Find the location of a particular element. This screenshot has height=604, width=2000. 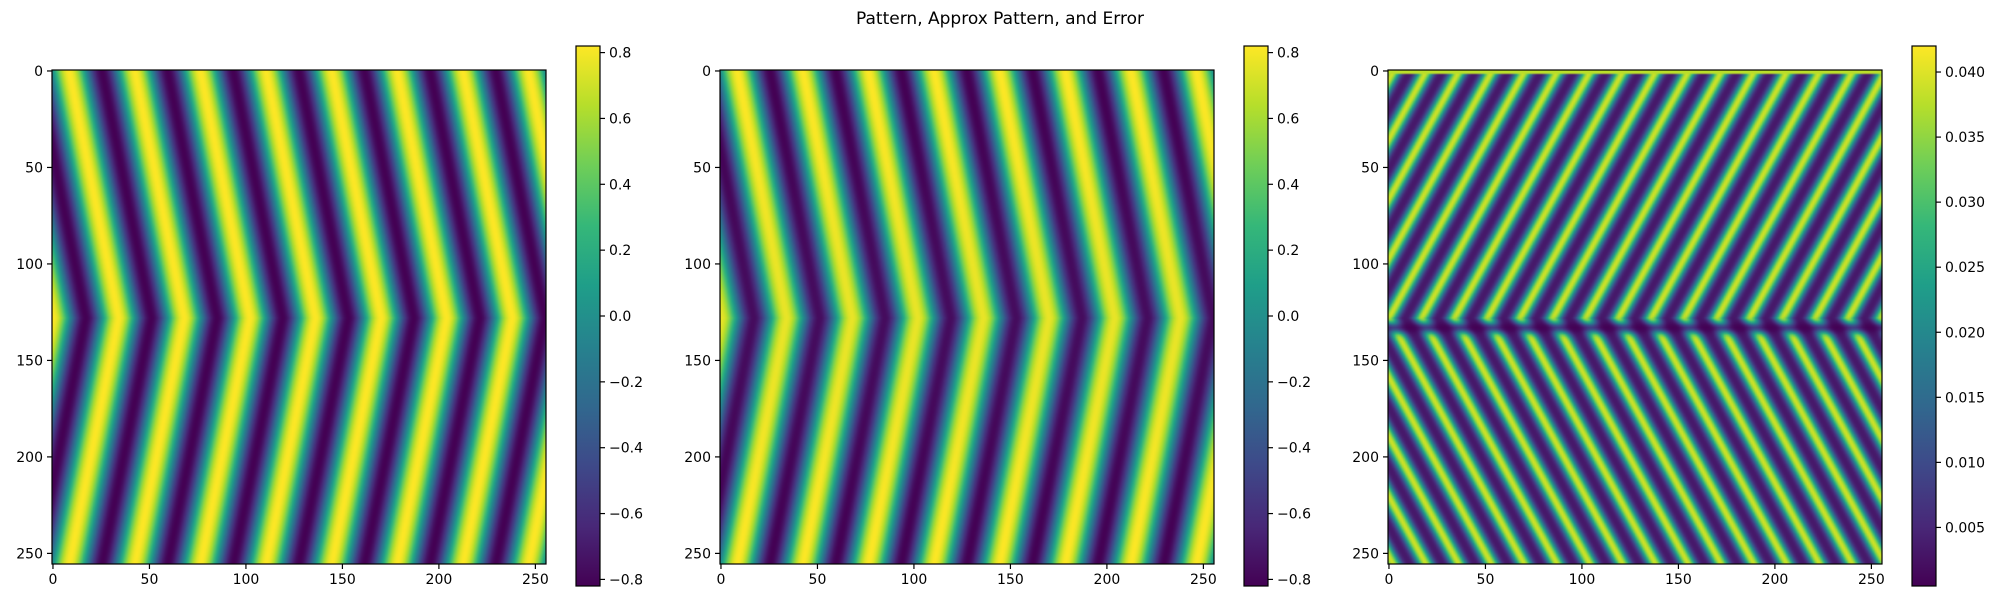

colorbar-tick-label: 0.025 is located at coordinates (1965, 268).